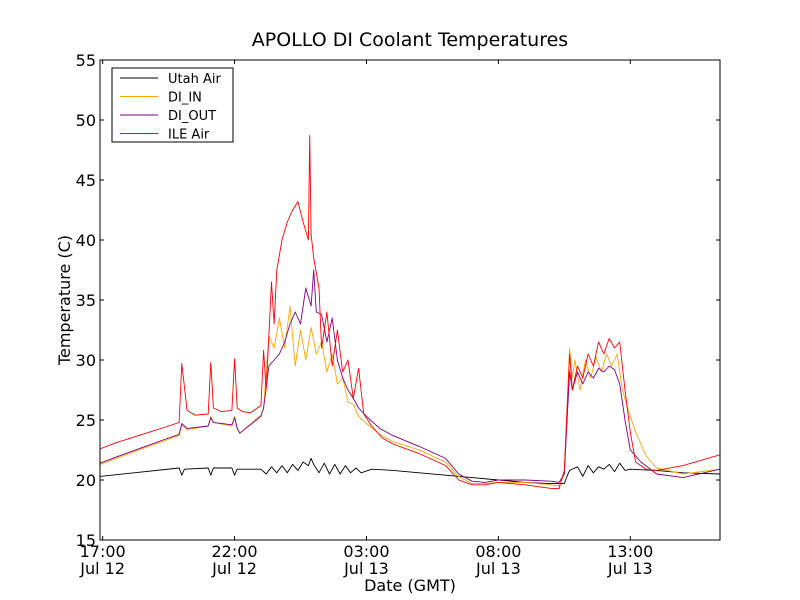 The width and height of the screenshot is (800, 600). What do you see at coordinates (86, 360) in the screenshot?
I see `y-tick-label: 30` at bounding box center [86, 360].